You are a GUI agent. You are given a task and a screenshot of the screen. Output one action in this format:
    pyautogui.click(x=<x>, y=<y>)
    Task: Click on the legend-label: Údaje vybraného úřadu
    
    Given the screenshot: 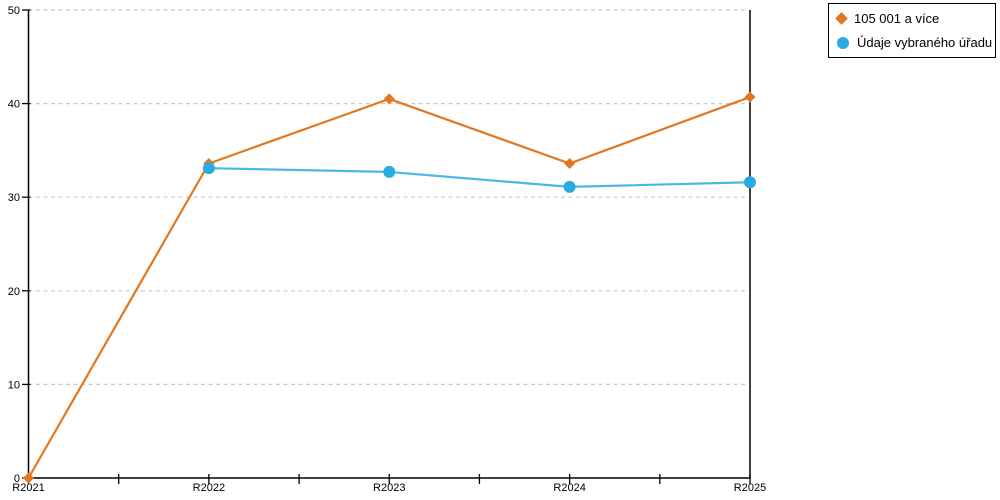 What is the action you would take?
    pyautogui.click(x=925, y=43)
    